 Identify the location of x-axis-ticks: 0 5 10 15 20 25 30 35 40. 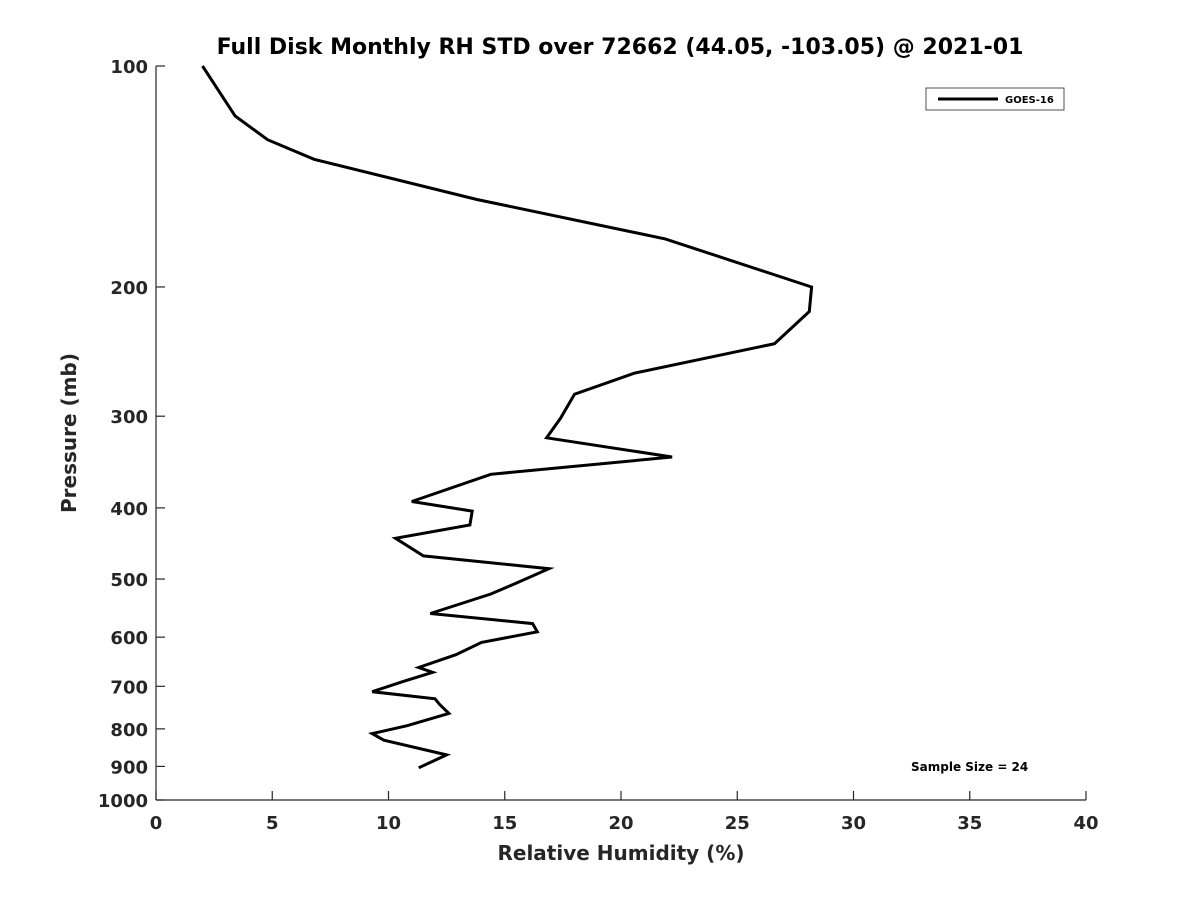
(624, 812).